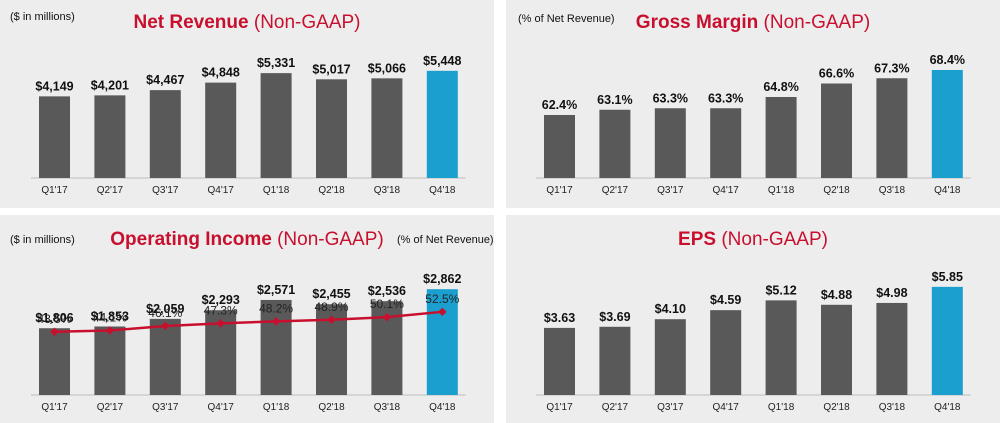 This screenshot has width=1000, height=423. Describe the element at coordinates (221, 310) in the screenshot. I see `margin-value-label: 47.3%` at that location.